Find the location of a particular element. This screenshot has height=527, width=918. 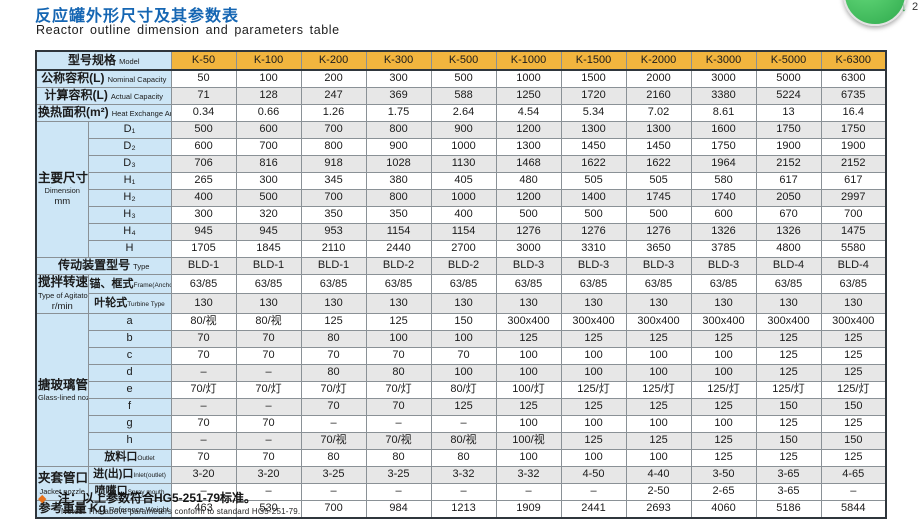

value-cell: 4060 is located at coordinates (723, 509).